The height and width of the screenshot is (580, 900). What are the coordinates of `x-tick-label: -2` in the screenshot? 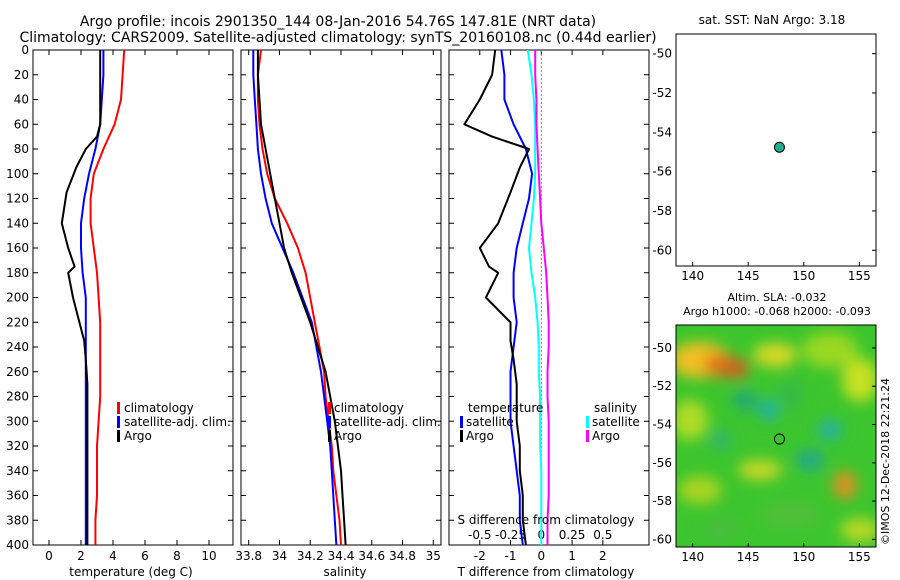 It's located at (480, 556).